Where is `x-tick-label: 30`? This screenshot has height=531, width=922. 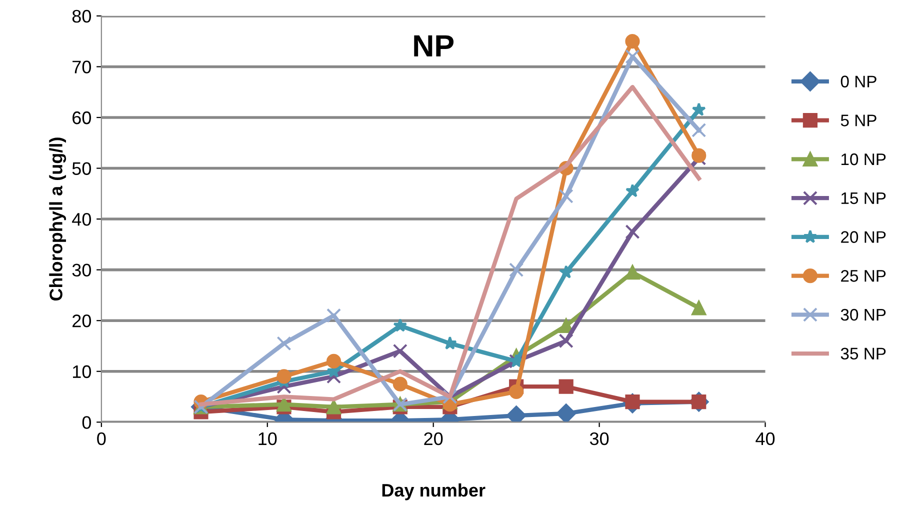
x-tick-label: 30 is located at coordinates (599, 439).